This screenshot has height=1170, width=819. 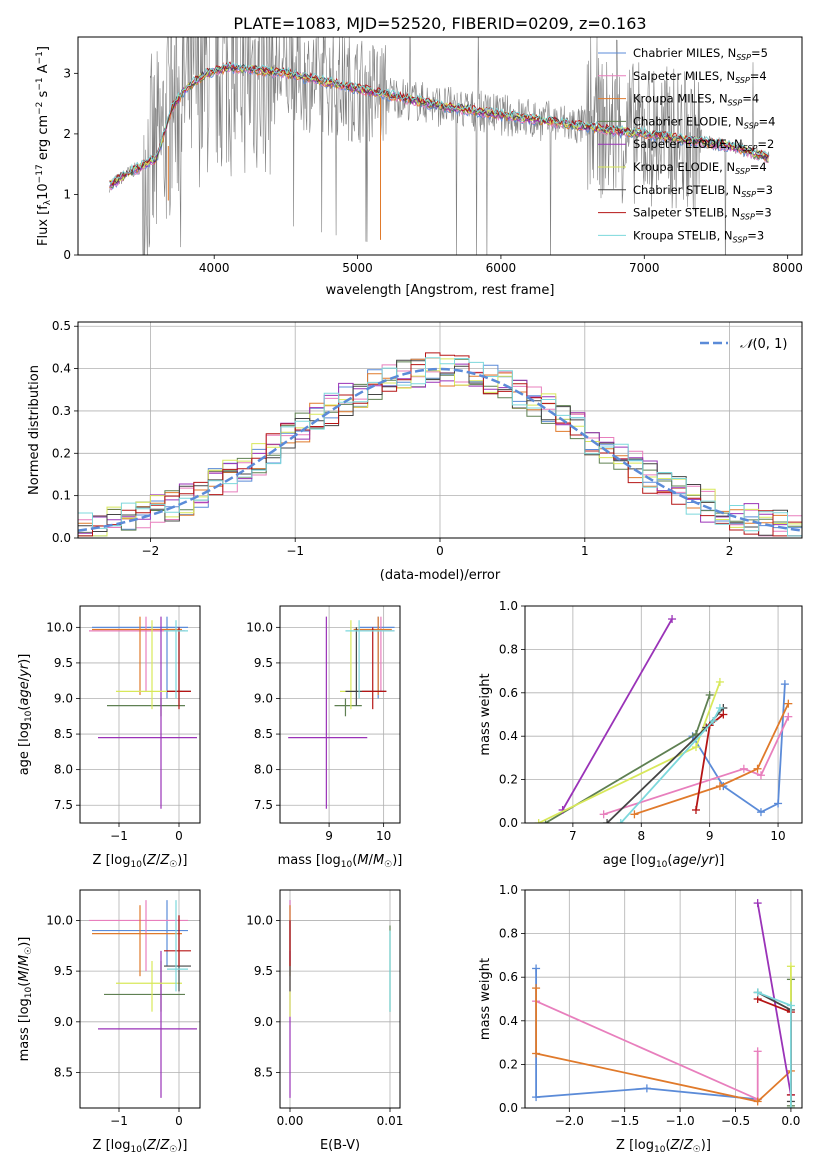 I want to click on x-axis-label: wavelength [Angstrom, rest frame], so click(x=440, y=290).